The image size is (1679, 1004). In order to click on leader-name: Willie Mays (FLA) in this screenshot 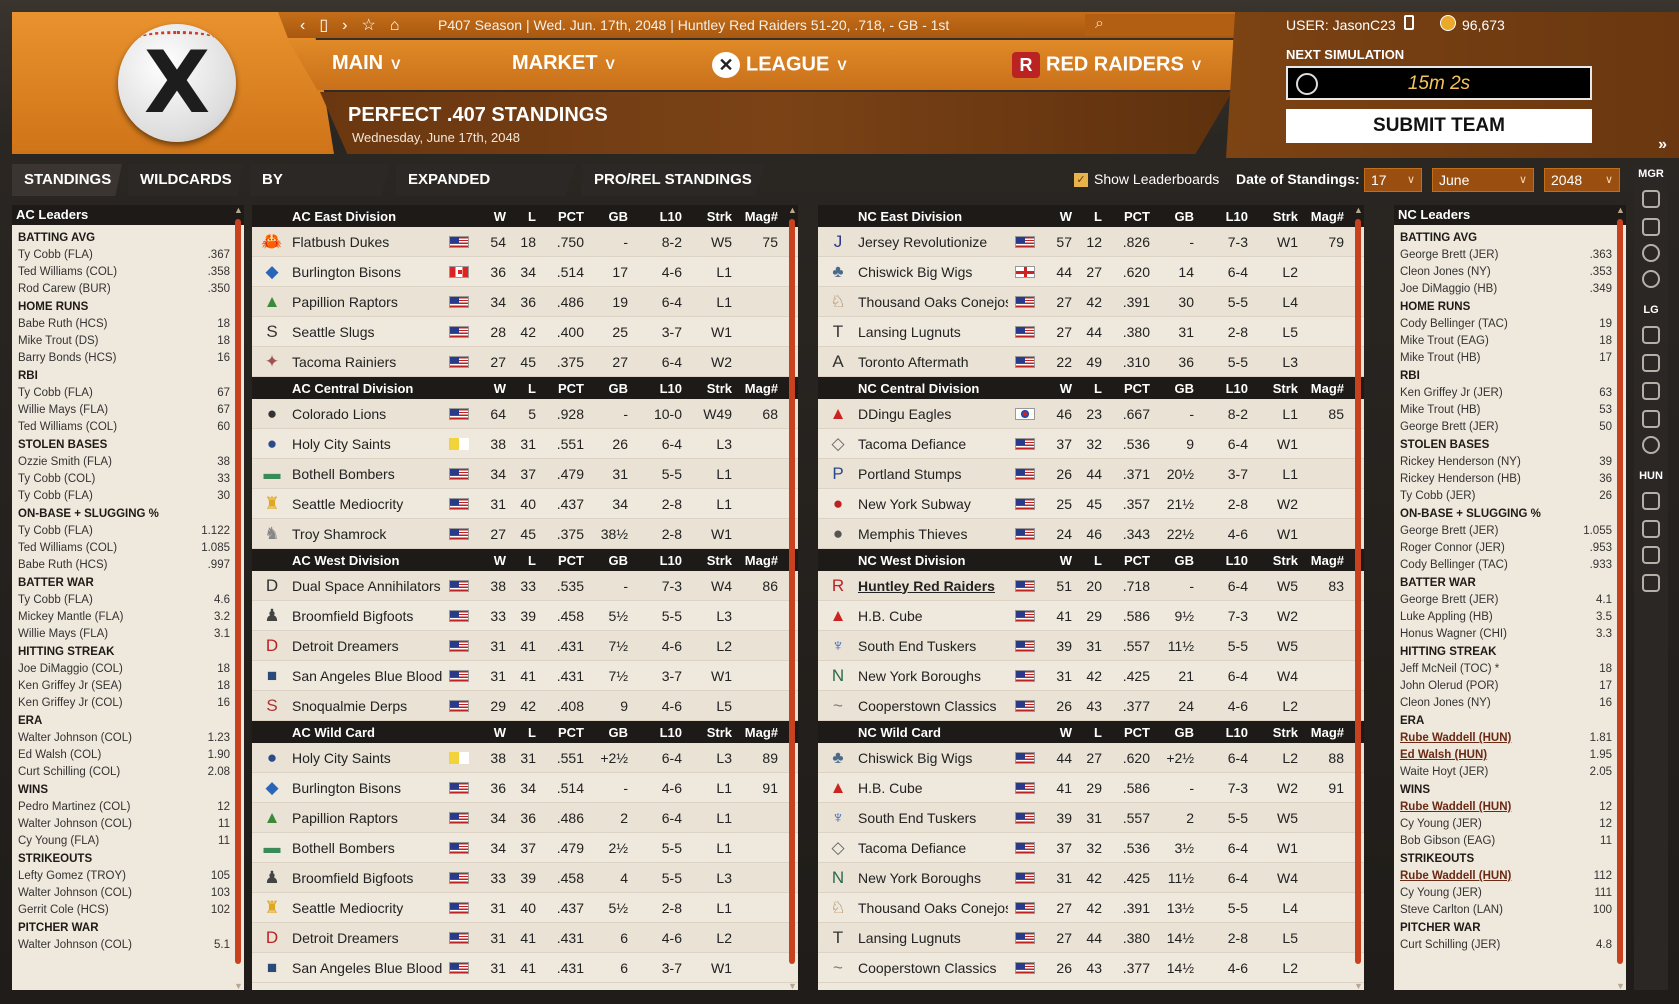, I will do `click(63, 410)`.